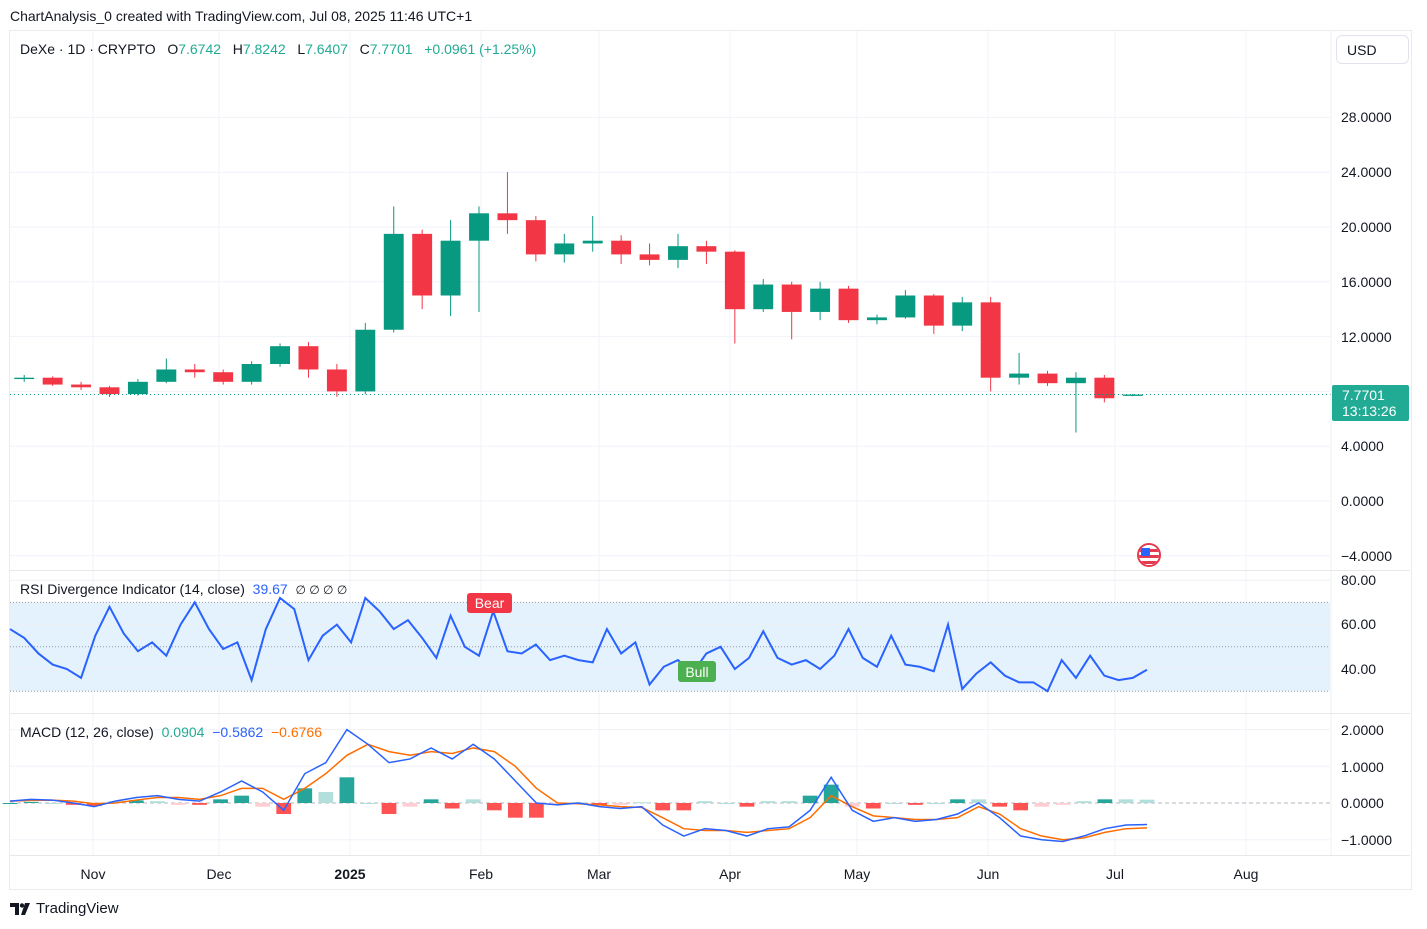 The image size is (1427, 929). What do you see at coordinates (270, 589) in the screenshot?
I see `rsi-value: 39.67` at bounding box center [270, 589].